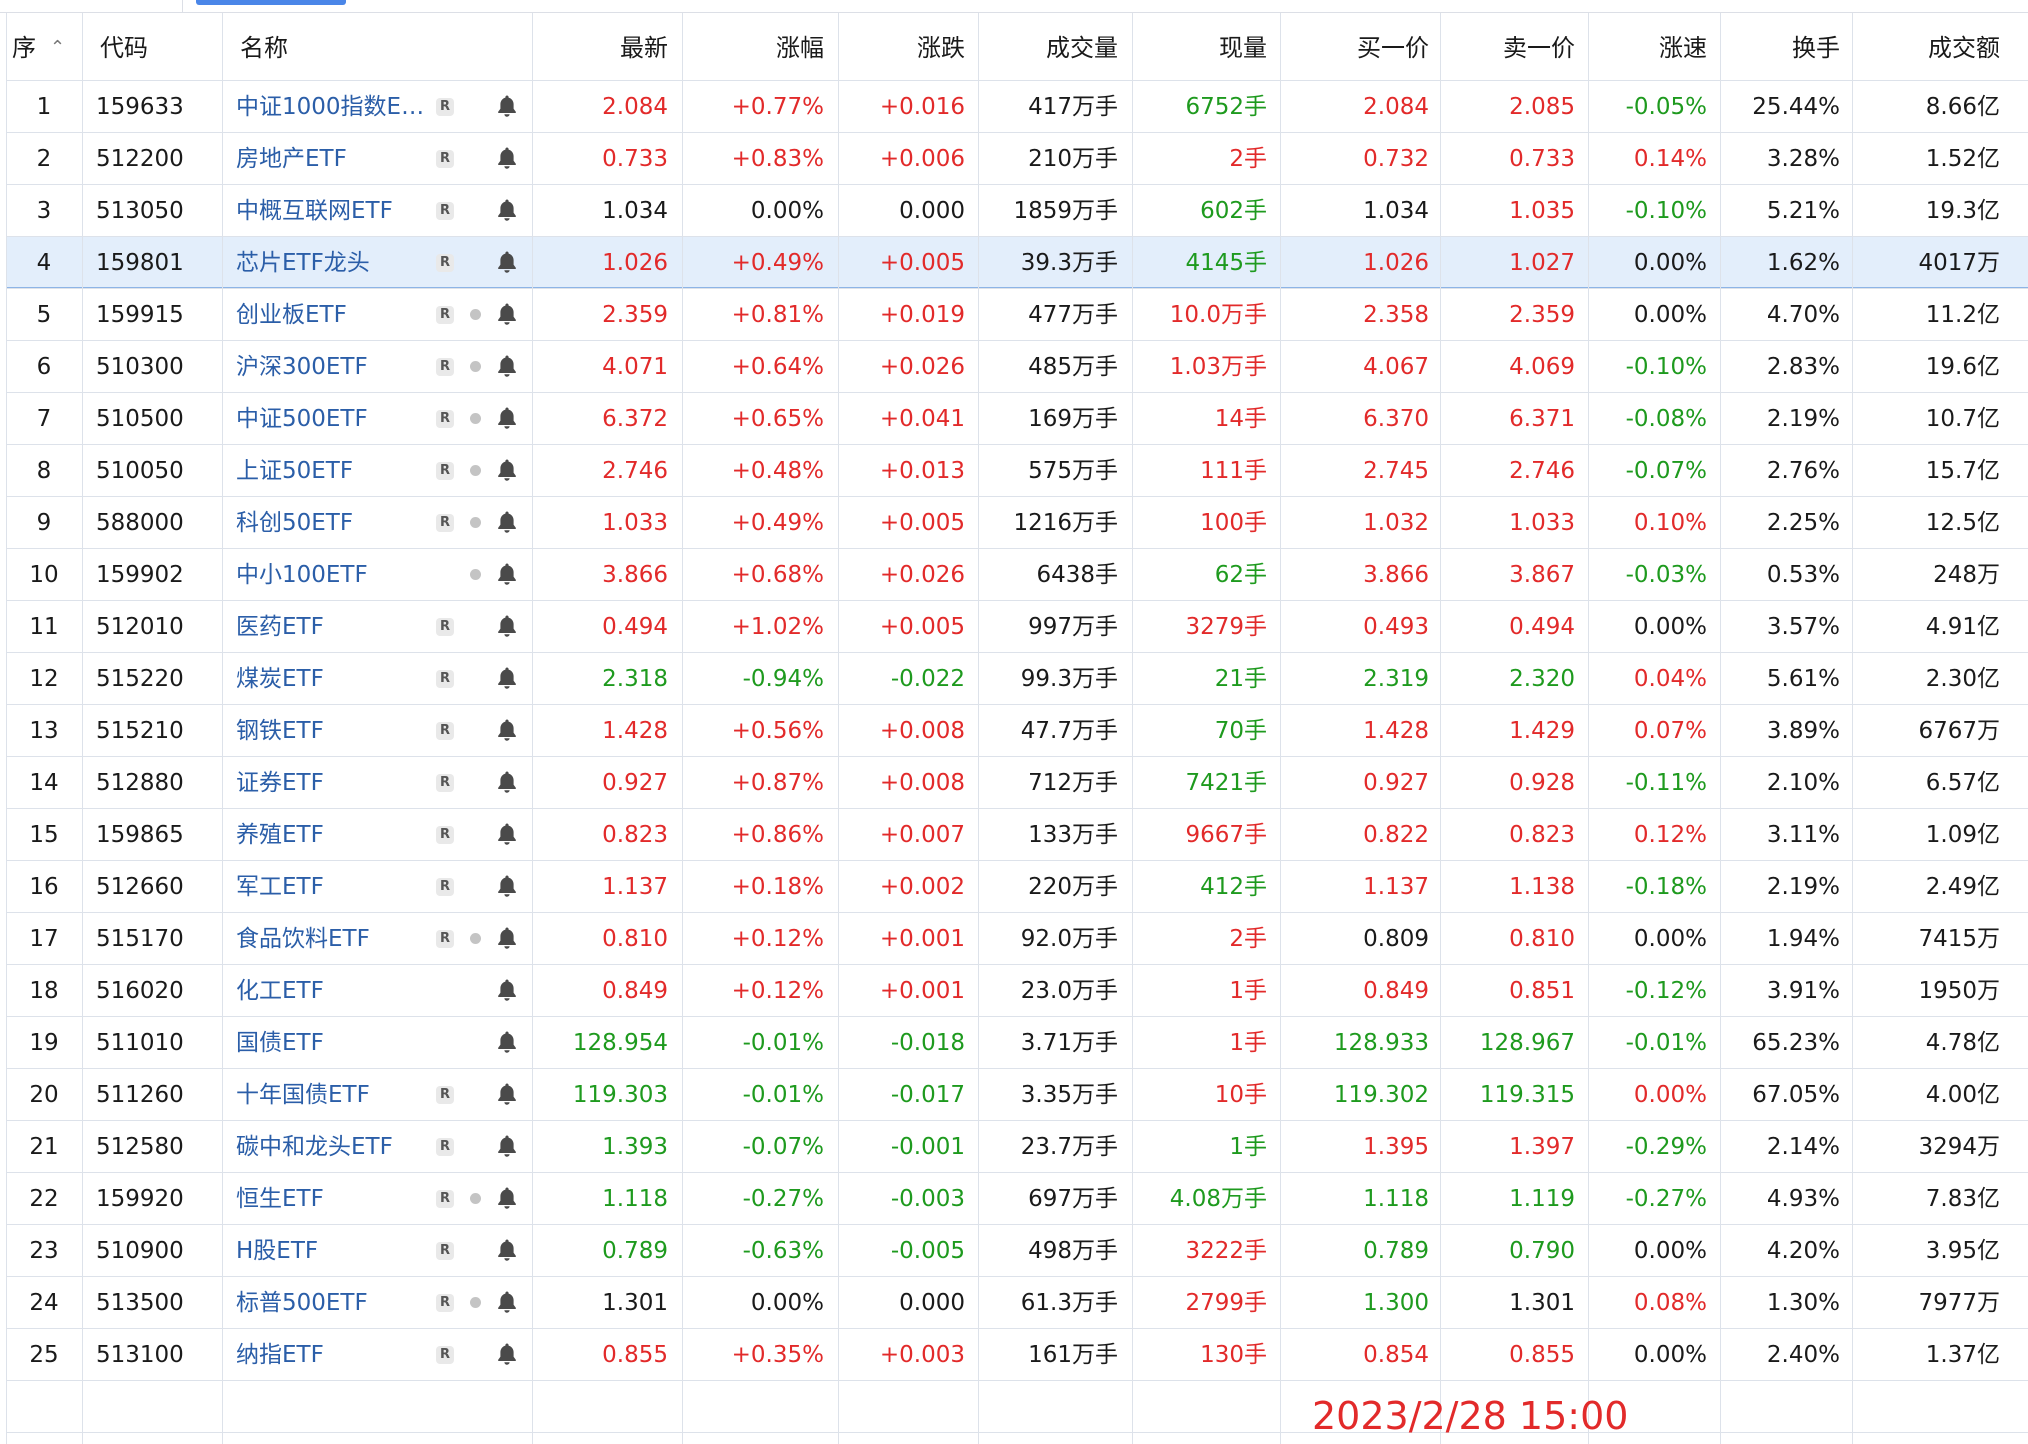 This screenshot has height=1444, width=2028. Describe the element at coordinates (1082, 48) in the screenshot. I see `header-volume: 成交量` at that location.